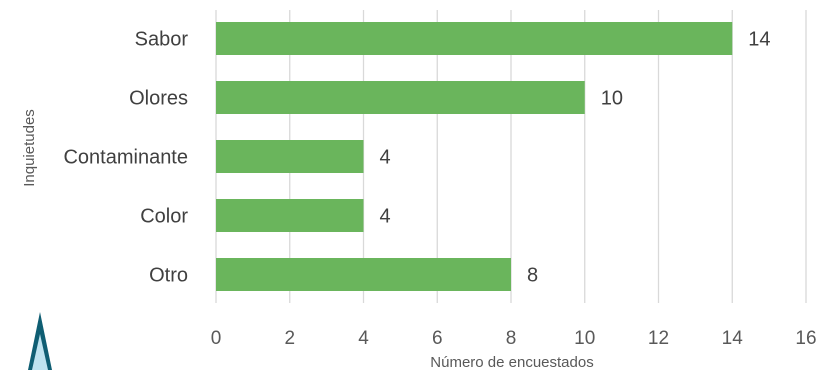  I want to click on x-tick-label: 6, so click(437, 338).